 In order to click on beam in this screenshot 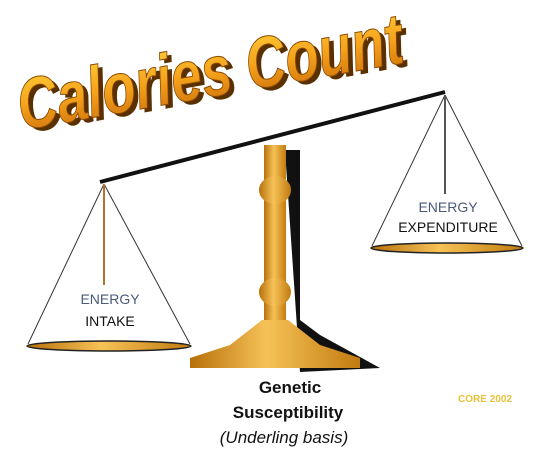, I will do `click(272, 137)`.